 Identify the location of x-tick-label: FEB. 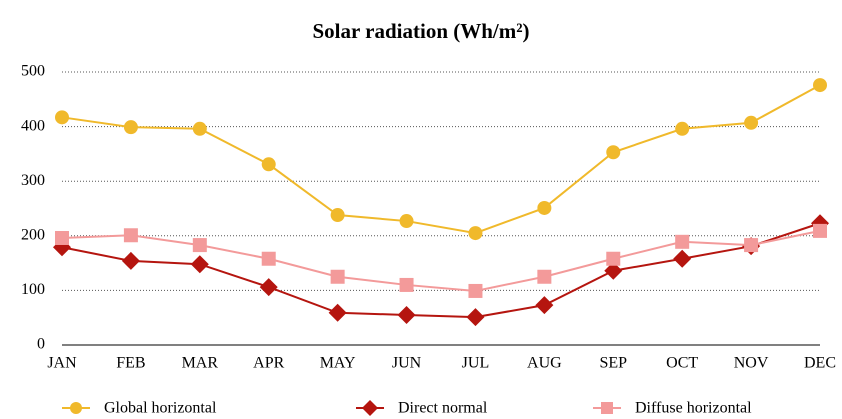
(130, 363).